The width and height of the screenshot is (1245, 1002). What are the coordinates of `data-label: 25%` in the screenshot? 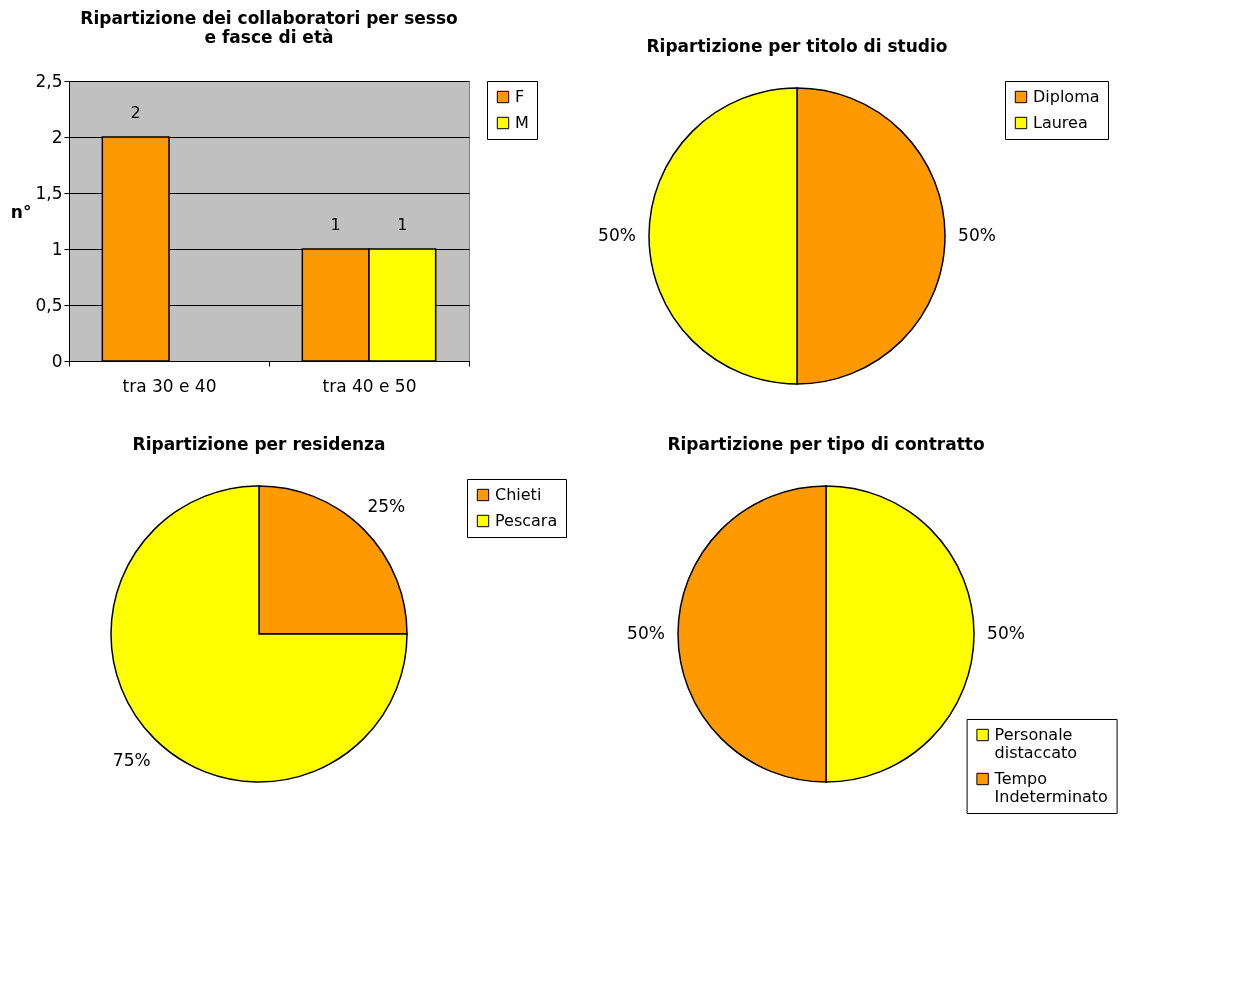 It's located at (386, 505).